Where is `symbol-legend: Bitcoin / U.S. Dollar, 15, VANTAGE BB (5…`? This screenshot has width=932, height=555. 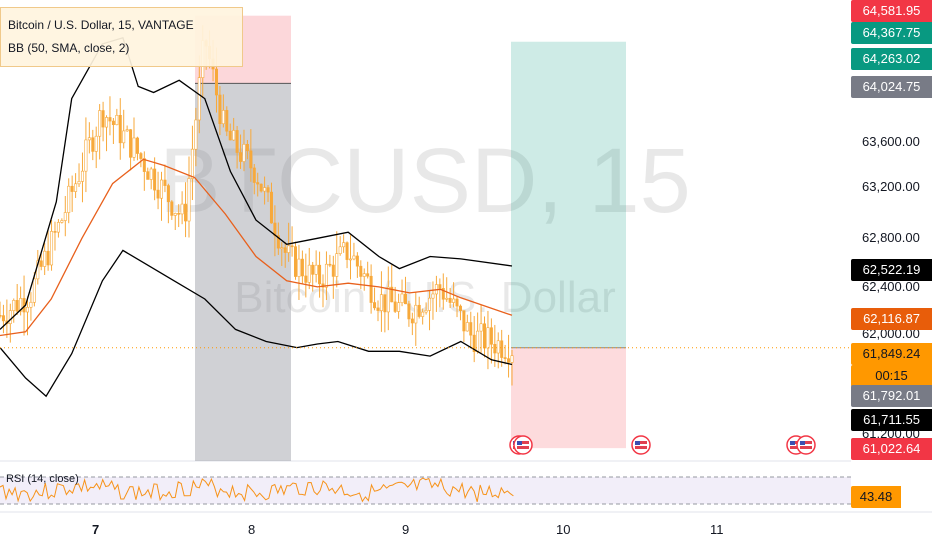
symbol-legend: Bitcoin / U.S. Dollar, 15, VANTAGE BB (5… is located at coordinates (121, 37).